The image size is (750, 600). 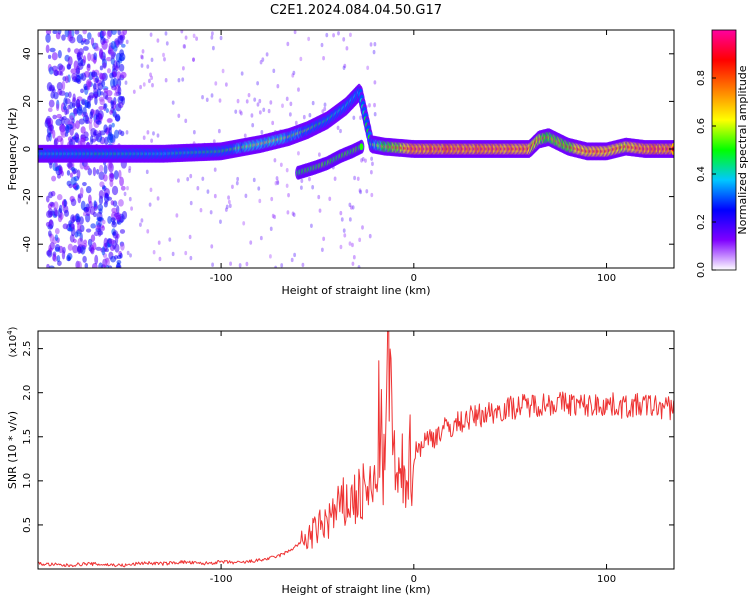 I want to click on bottom-x-axis-label: Height of straight line (km), so click(x=355, y=589).